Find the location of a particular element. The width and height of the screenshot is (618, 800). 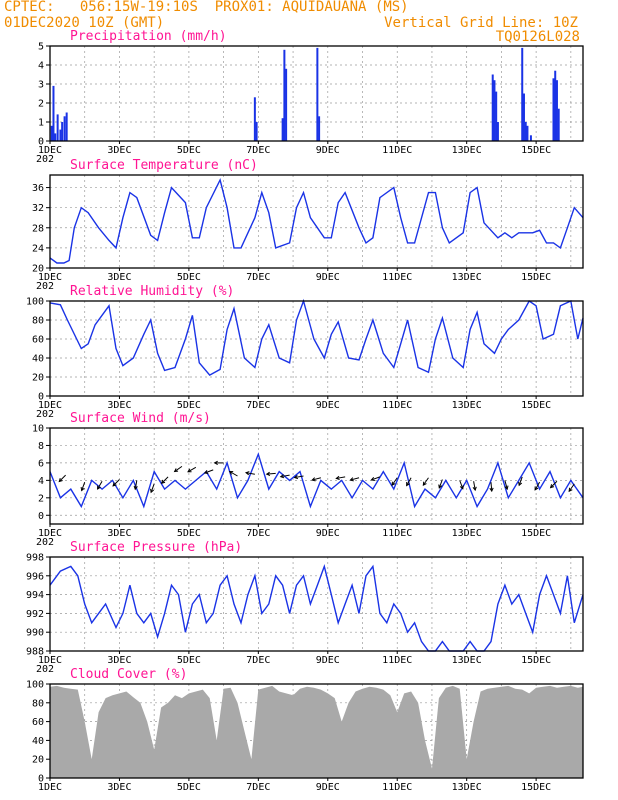

cloud-ytick-label: 100 is located at coordinates (35, 685).